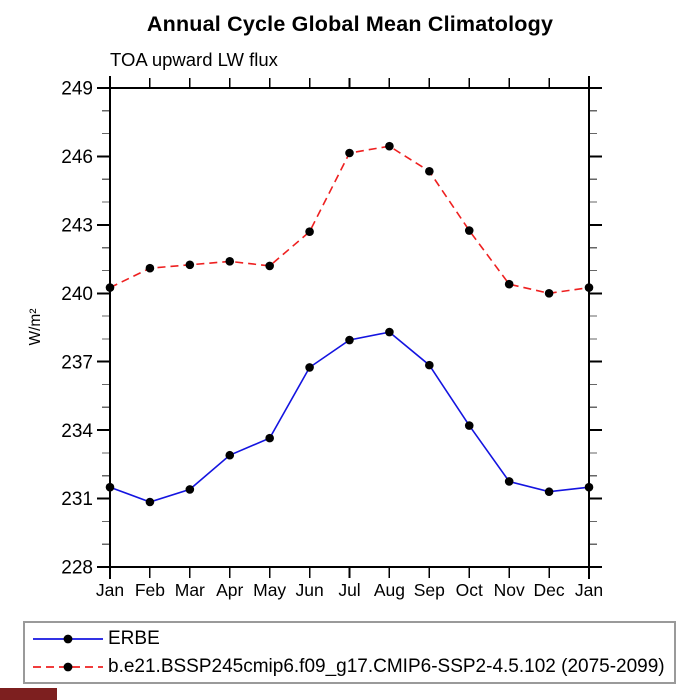  I want to click on y-tick-label: 240, so click(77, 294).